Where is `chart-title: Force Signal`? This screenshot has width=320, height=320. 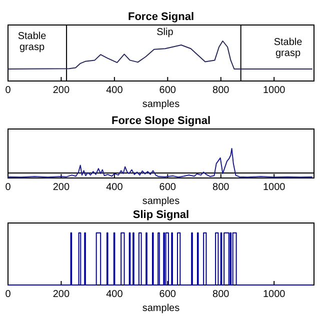 chart-title: Force Signal is located at coordinates (161, 17).